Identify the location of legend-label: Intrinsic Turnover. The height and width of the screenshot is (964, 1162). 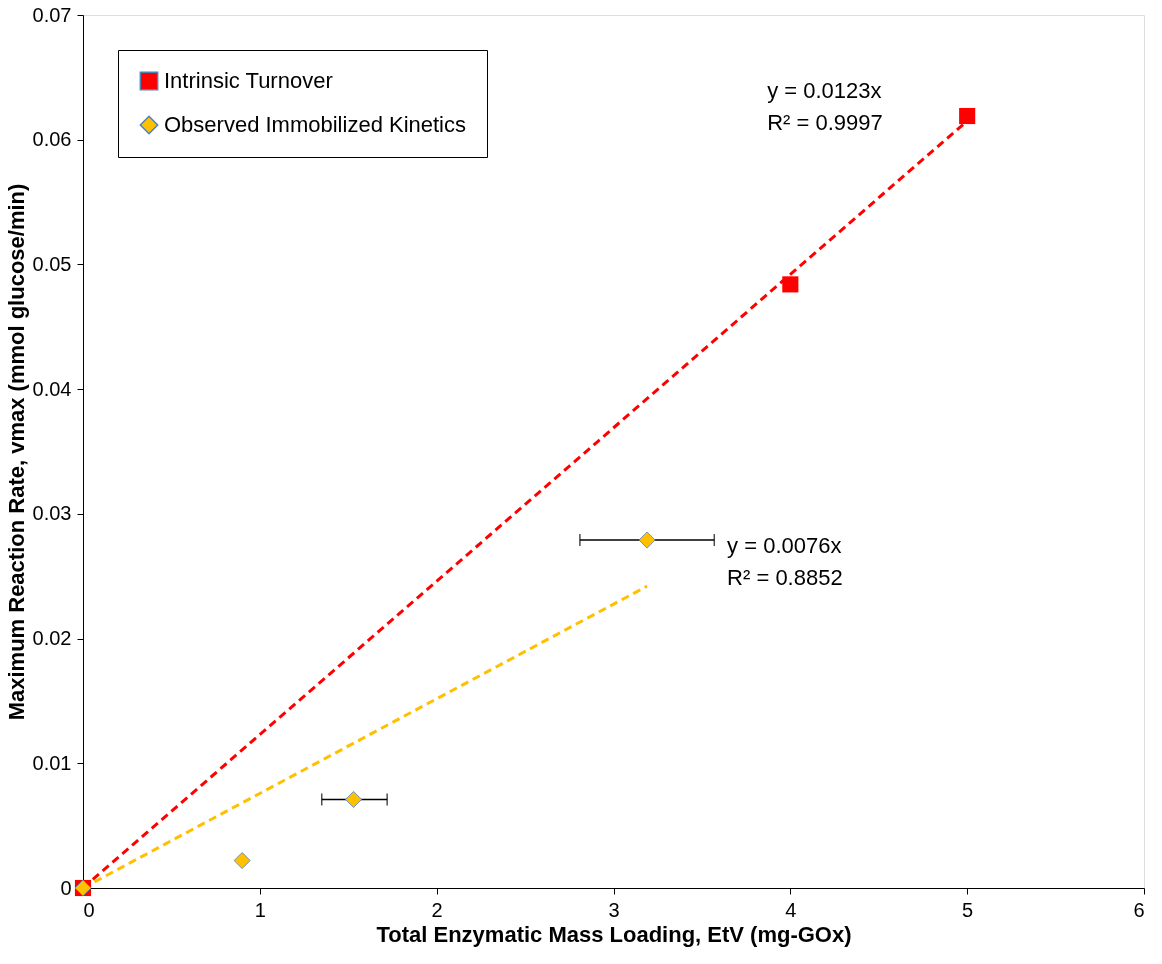
(248, 80).